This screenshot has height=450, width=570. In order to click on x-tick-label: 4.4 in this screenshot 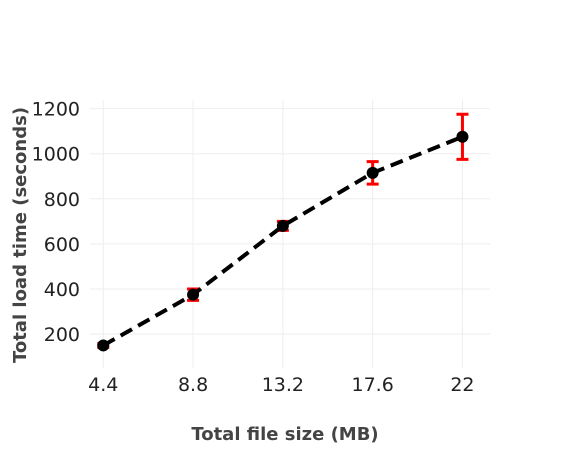, I will do `click(103, 385)`.